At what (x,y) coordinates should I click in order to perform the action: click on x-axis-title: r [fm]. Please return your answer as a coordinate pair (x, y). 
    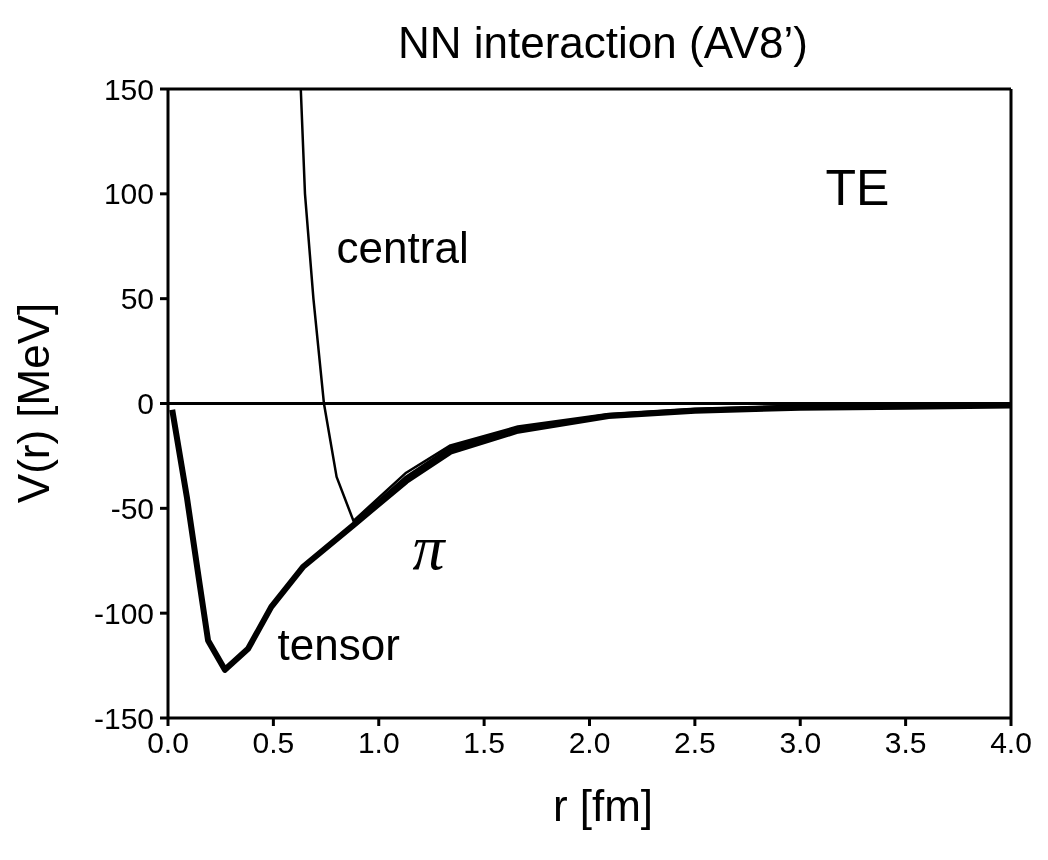
    Looking at the image, I should click on (603, 806).